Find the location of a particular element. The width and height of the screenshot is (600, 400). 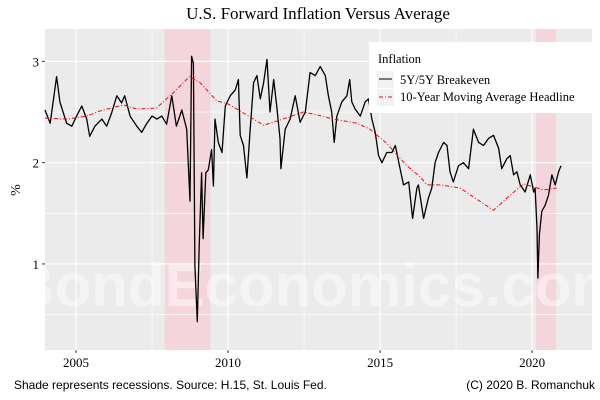

legend-title: Inflation is located at coordinates (400, 59).